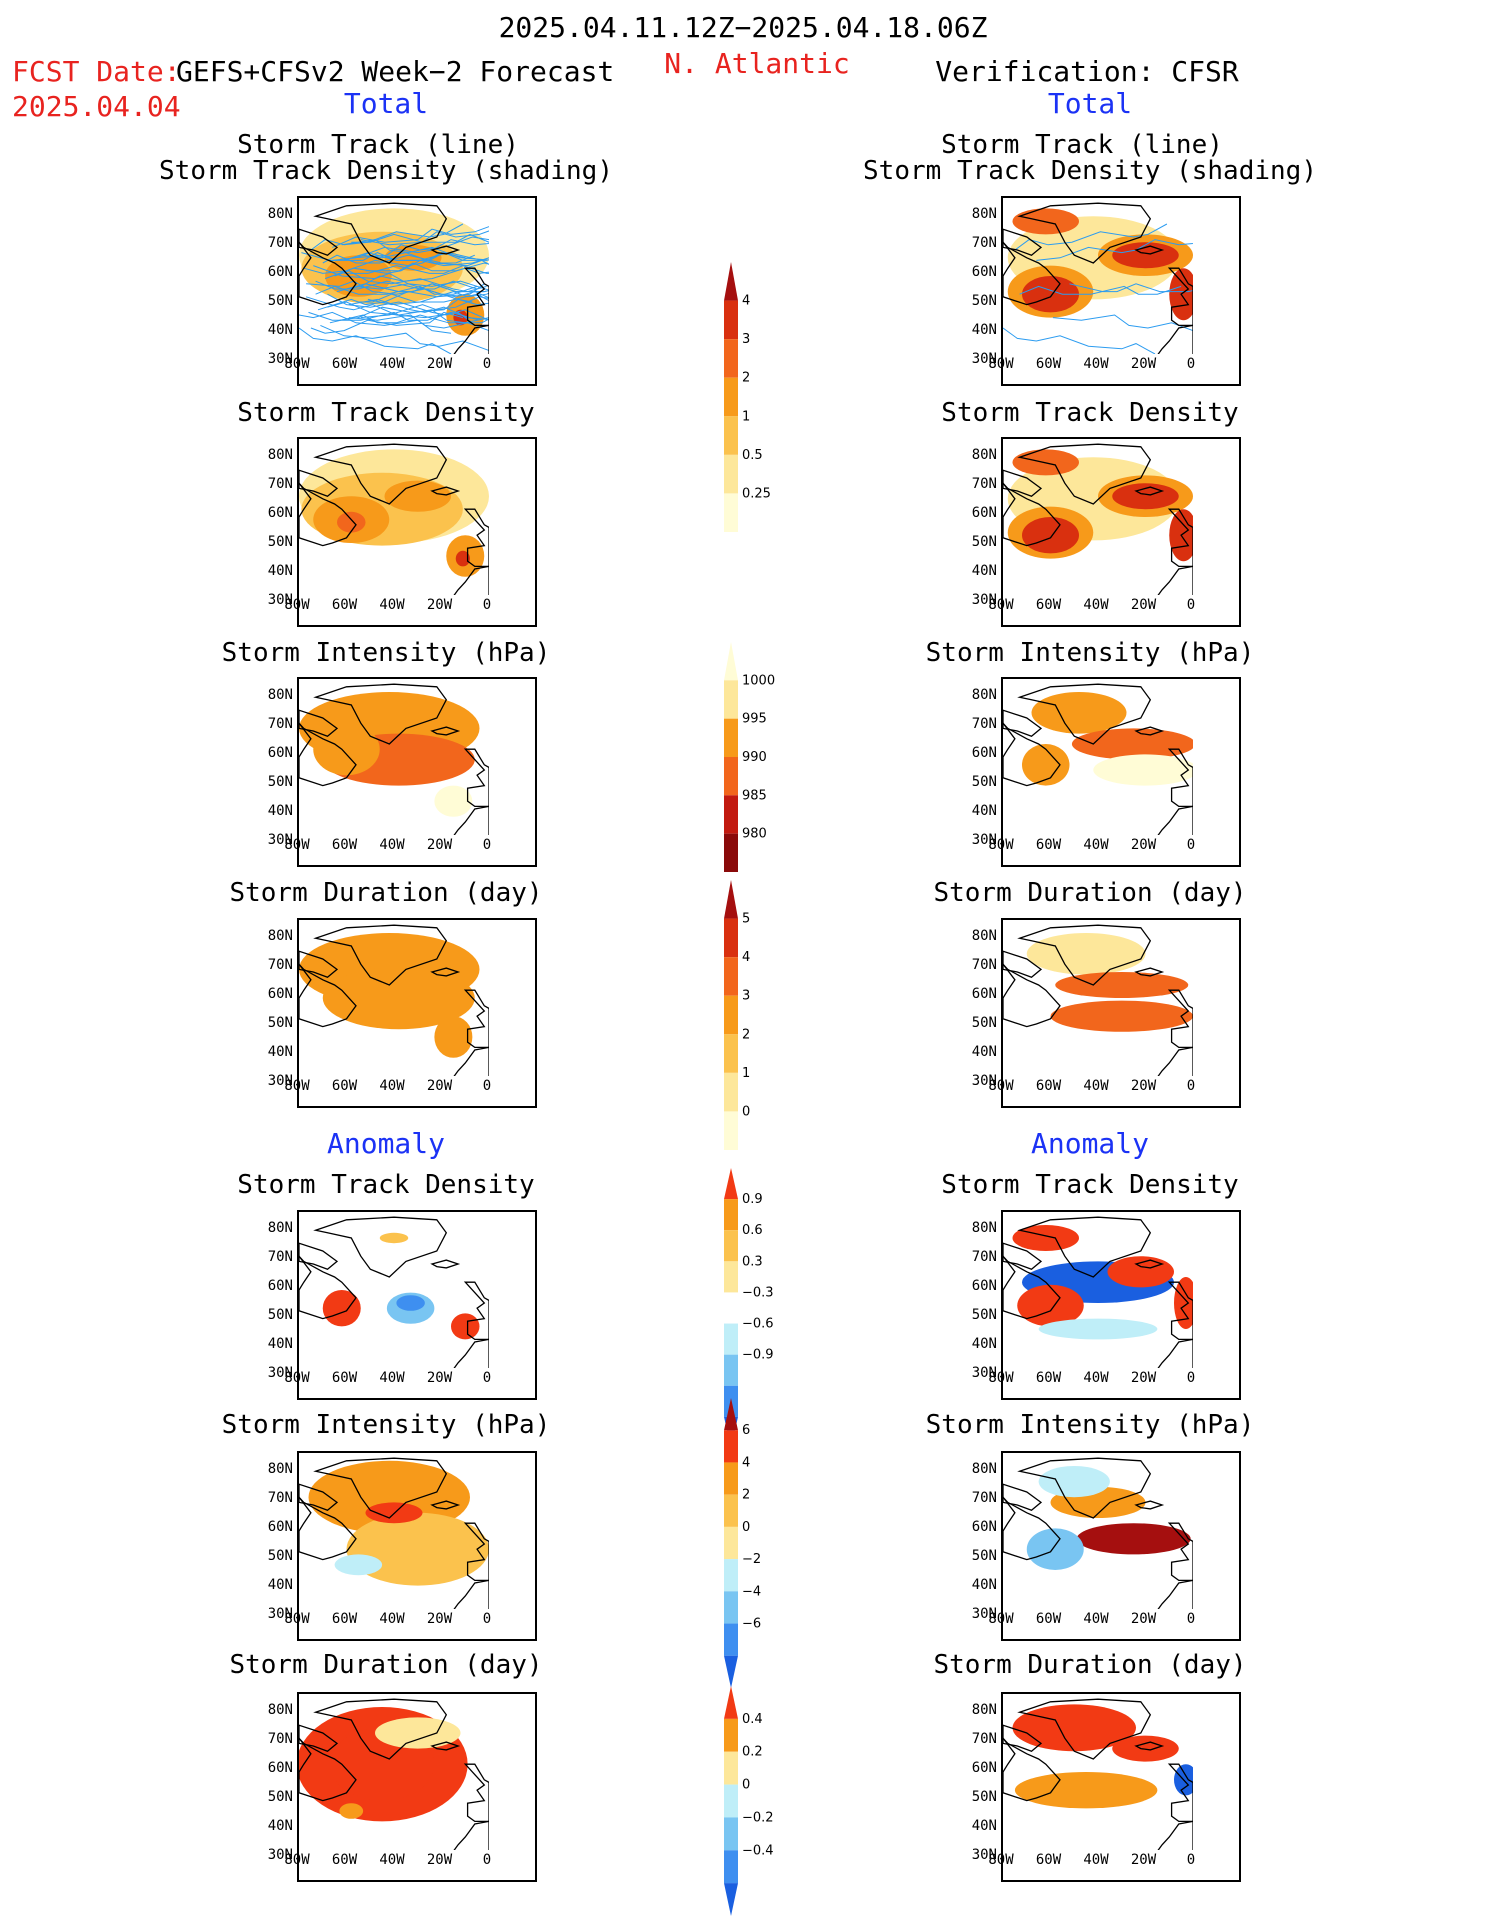 Image resolution: width=1487 pixels, height=1925 pixels. Describe the element at coordinates (752, 1230) in the screenshot. I see `colorbar-label: 0.6` at that location.